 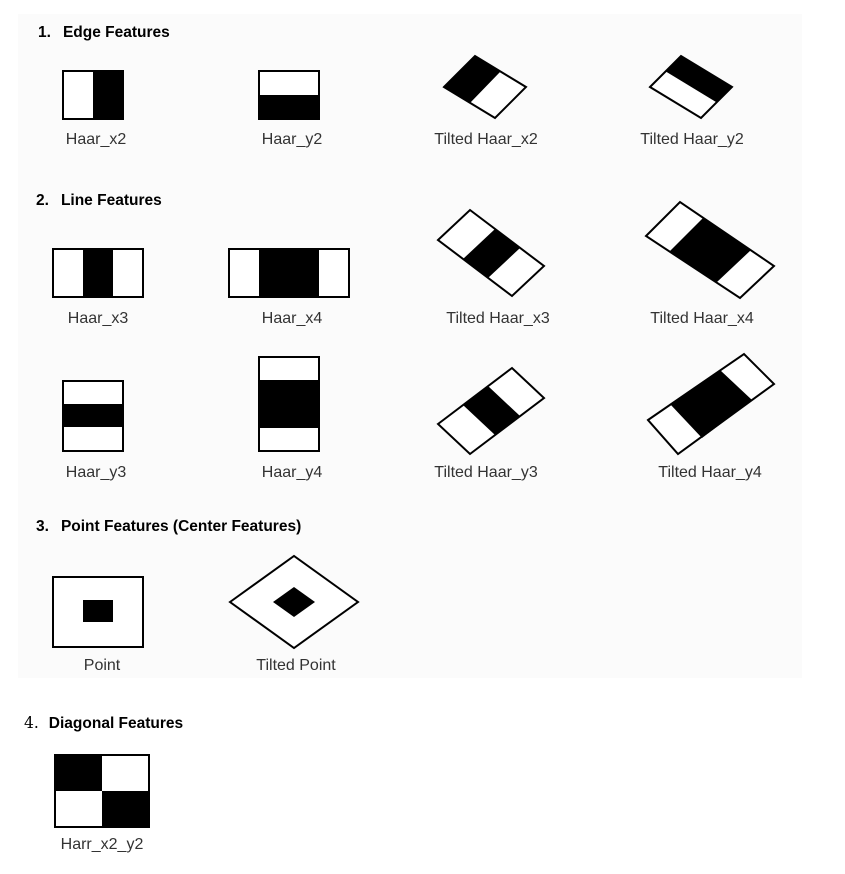 What do you see at coordinates (294, 602) in the screenshot?
I see `tilted-point-icon` at bounding box center [294, 602].